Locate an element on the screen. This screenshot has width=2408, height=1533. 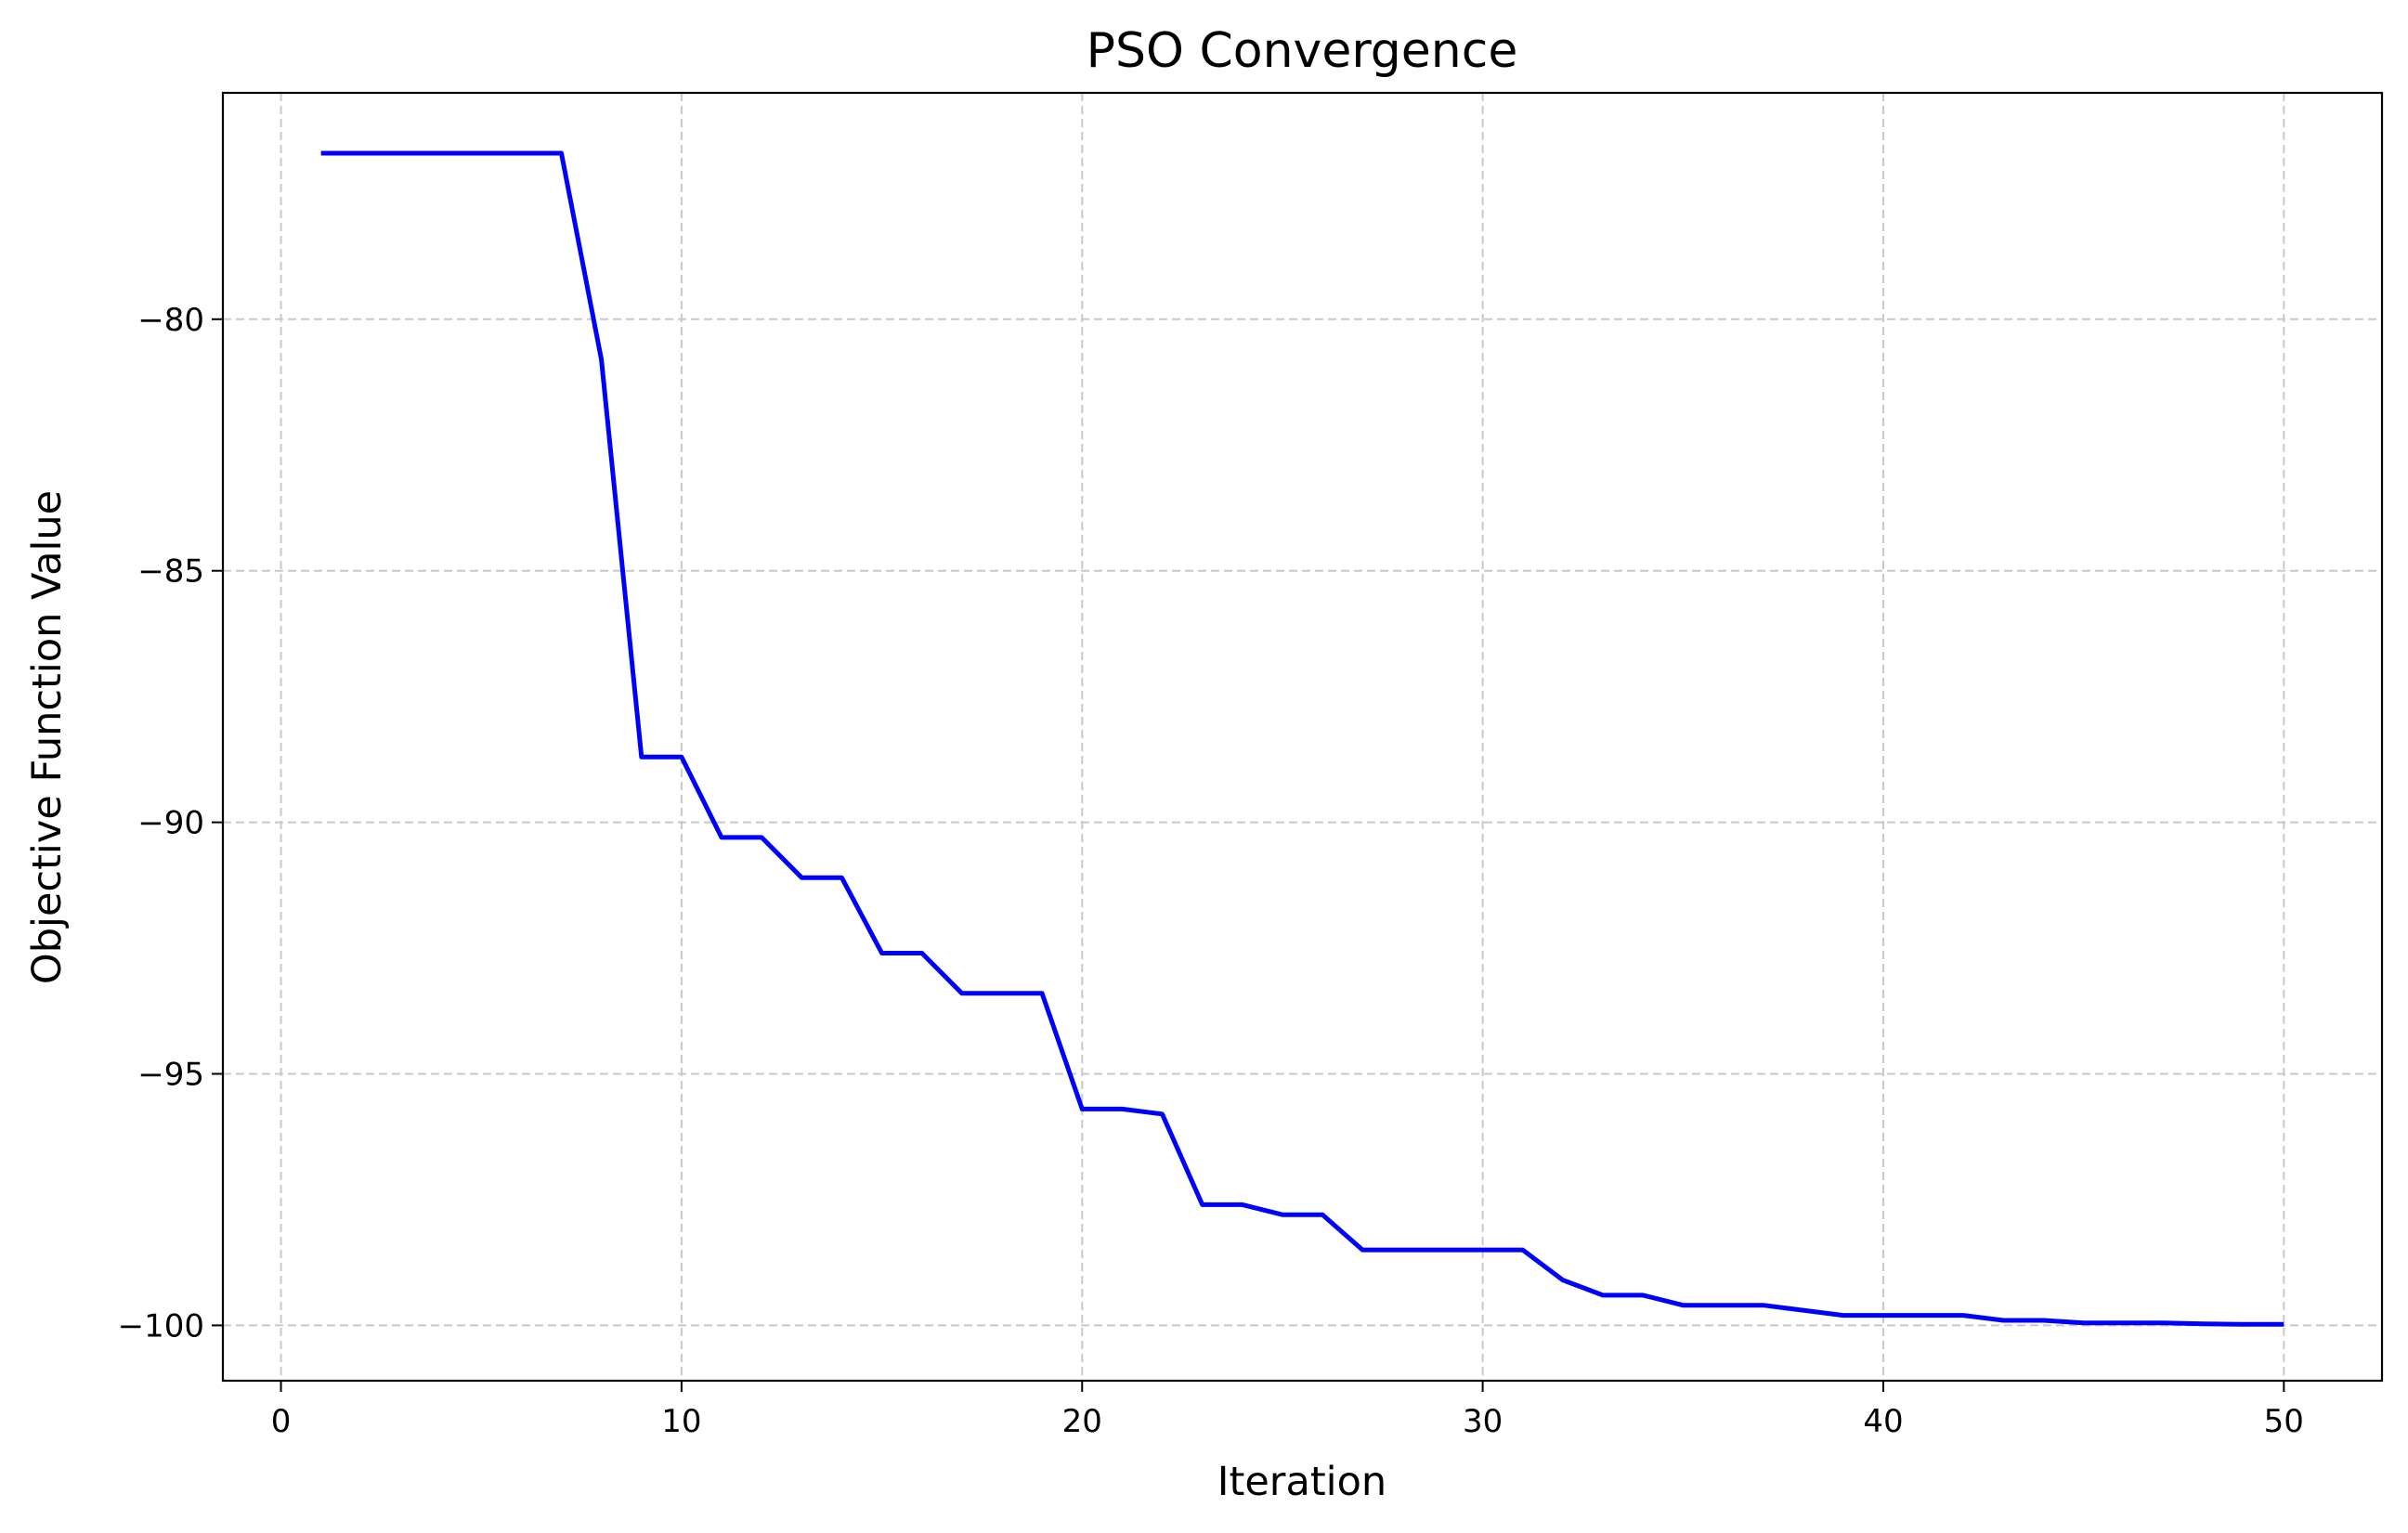
x-axis-title: Iteration is located at coordinates (1301, 1482).